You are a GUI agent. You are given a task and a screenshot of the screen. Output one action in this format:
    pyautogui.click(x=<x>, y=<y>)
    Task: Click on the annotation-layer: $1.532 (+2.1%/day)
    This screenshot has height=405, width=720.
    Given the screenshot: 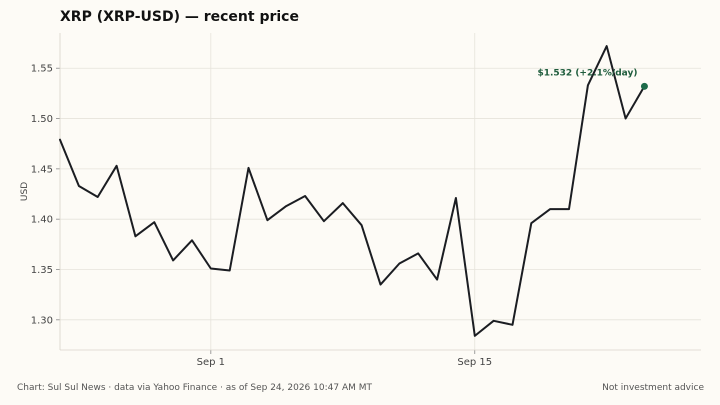 What is the action you would take?
    pyautogui.click(x=587, y=73)
    